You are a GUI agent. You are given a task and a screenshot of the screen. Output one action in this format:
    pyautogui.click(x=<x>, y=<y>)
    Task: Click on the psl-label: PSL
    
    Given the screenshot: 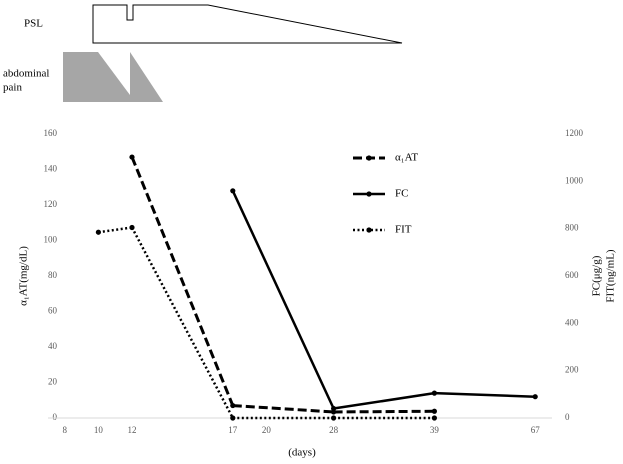 What is the action you would take?
    pyautogui.click(x=33, y=24)
    